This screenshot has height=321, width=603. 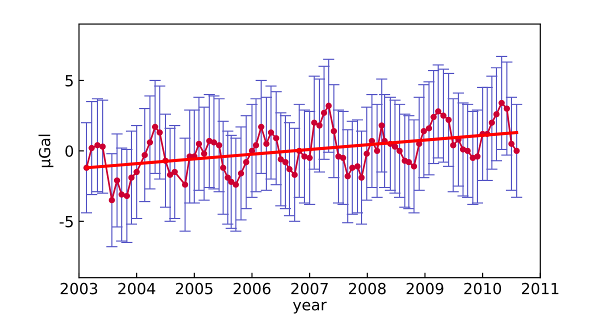 What do you see at coordinates (252, 288) in the screenshot?
I see `x-tick-label: 2006` at bounding box center [252, 288].